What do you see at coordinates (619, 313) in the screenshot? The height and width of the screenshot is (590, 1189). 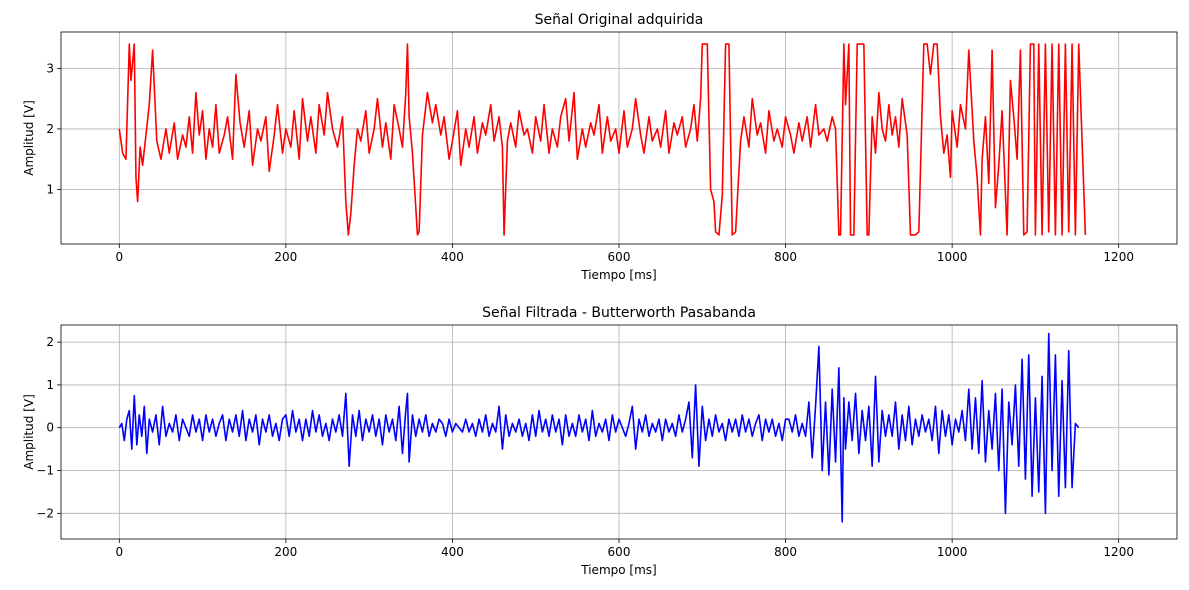 I see `chart-title: Señal Filtrada - Butterworth Pasabanda` at bounding box center [619, 313].